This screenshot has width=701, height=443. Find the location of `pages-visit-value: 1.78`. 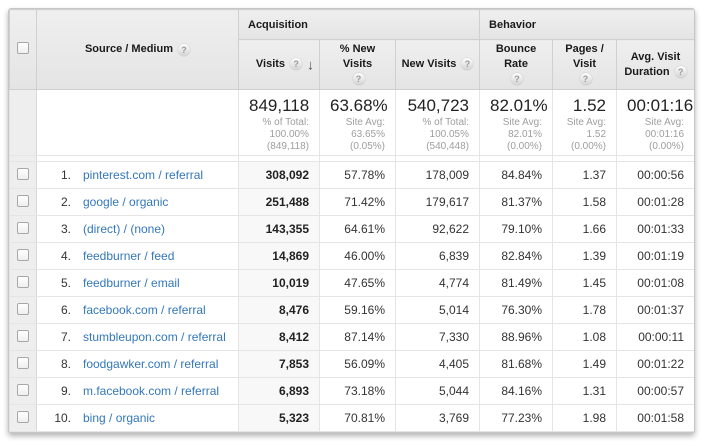

pages-visit-value: 1.78 is located at coordinates (585, 310).